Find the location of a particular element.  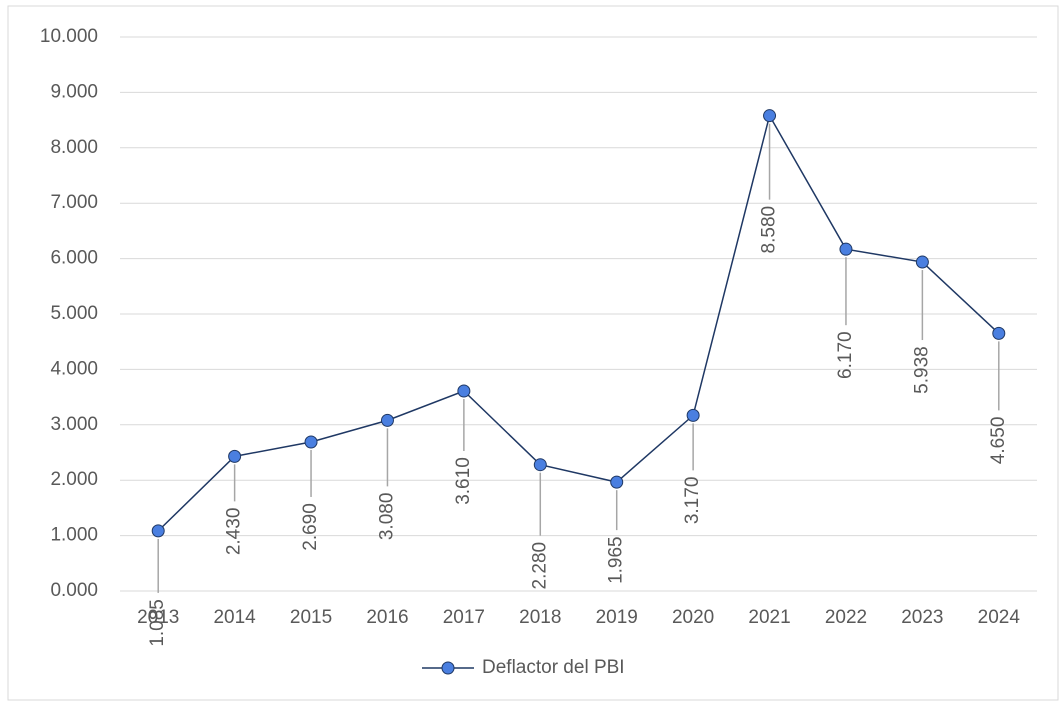

y-tick-label: 9.000 is located at coordinates (74, 91).